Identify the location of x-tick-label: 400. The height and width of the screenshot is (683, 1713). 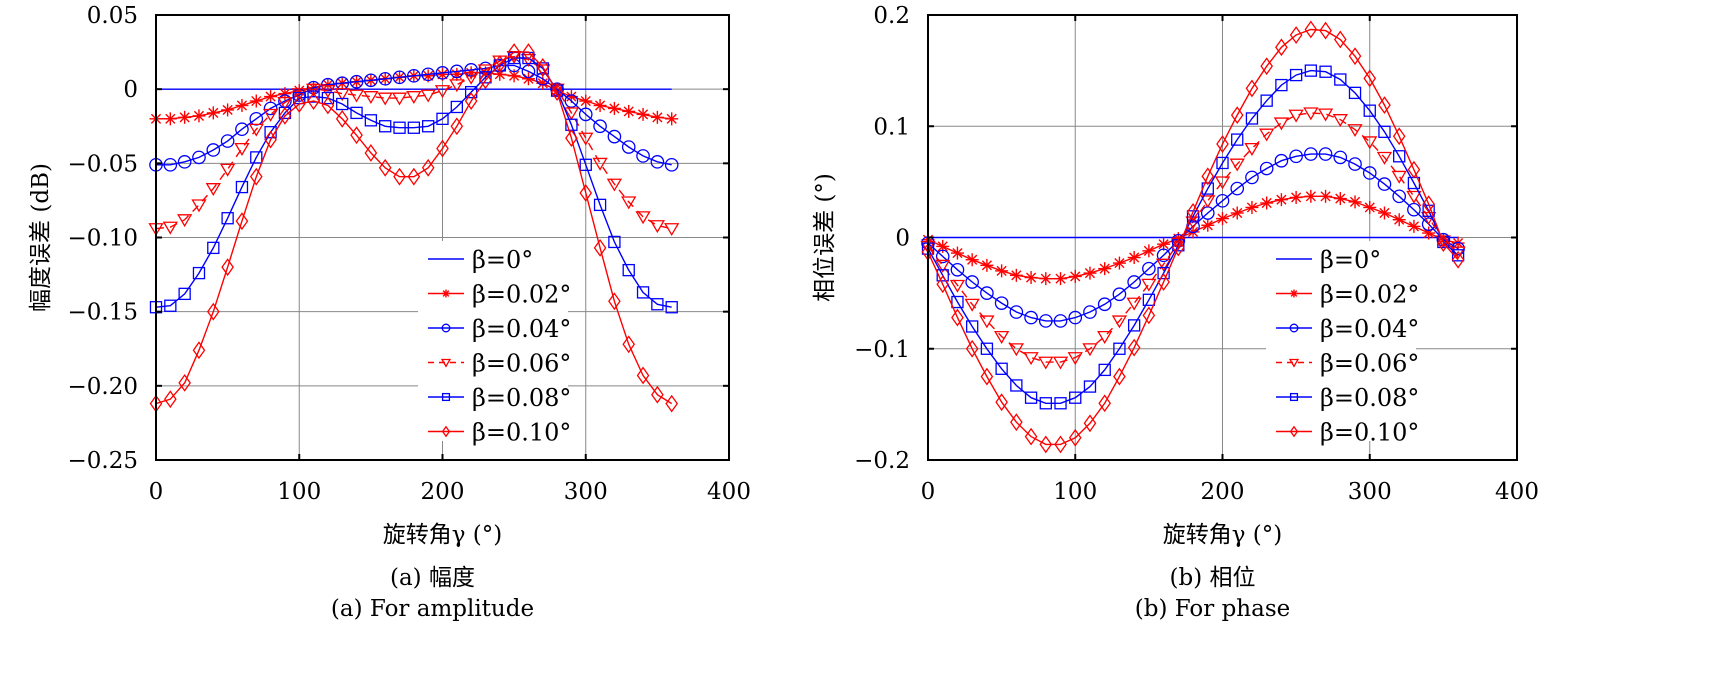
(729, 492).